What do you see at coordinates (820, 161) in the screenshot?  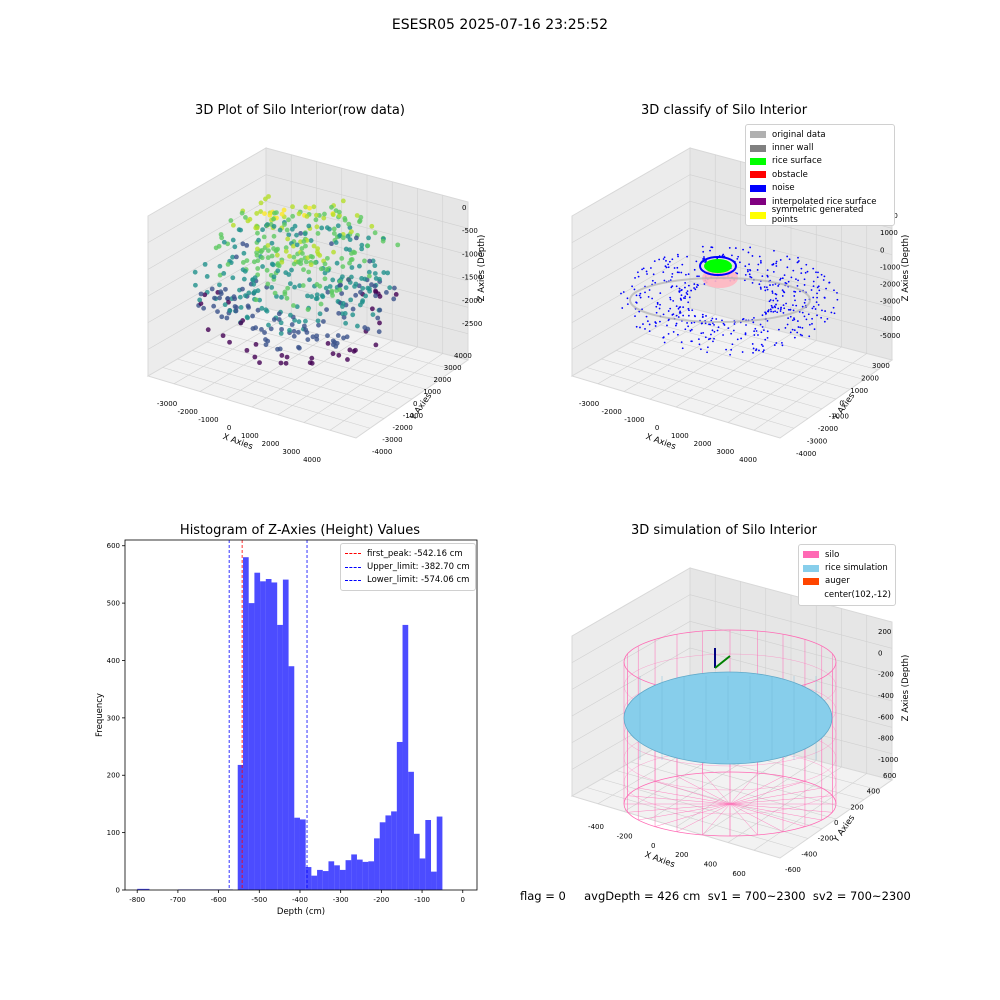 I see `legend-entry: rice surface` at bounding box center [820, 161].